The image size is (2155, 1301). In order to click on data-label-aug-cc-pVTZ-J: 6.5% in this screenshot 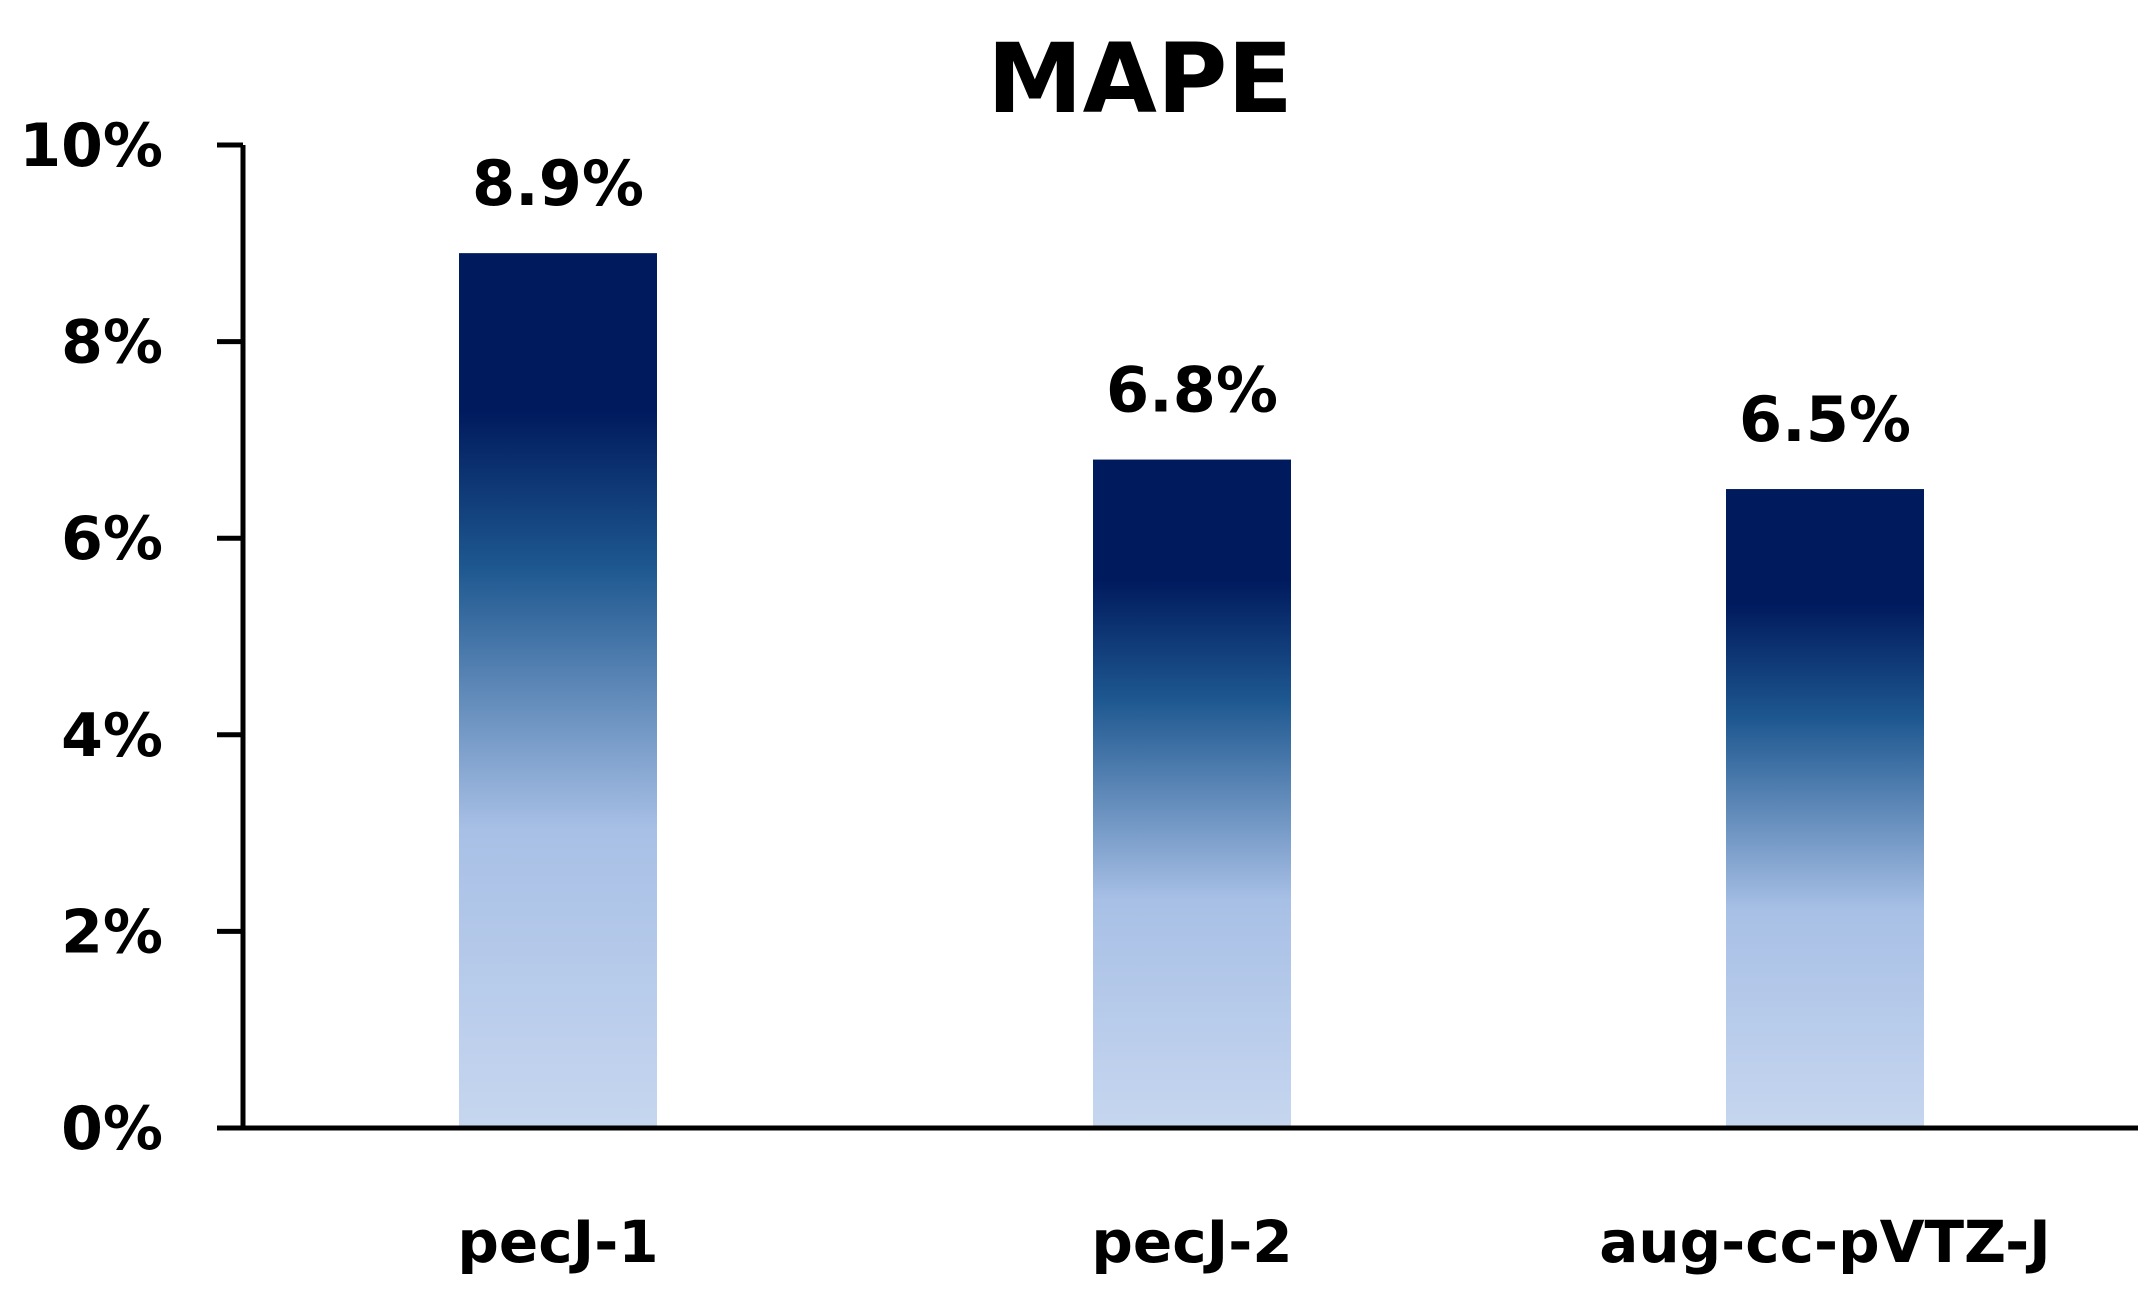, I will do `click(1825, 419)`.